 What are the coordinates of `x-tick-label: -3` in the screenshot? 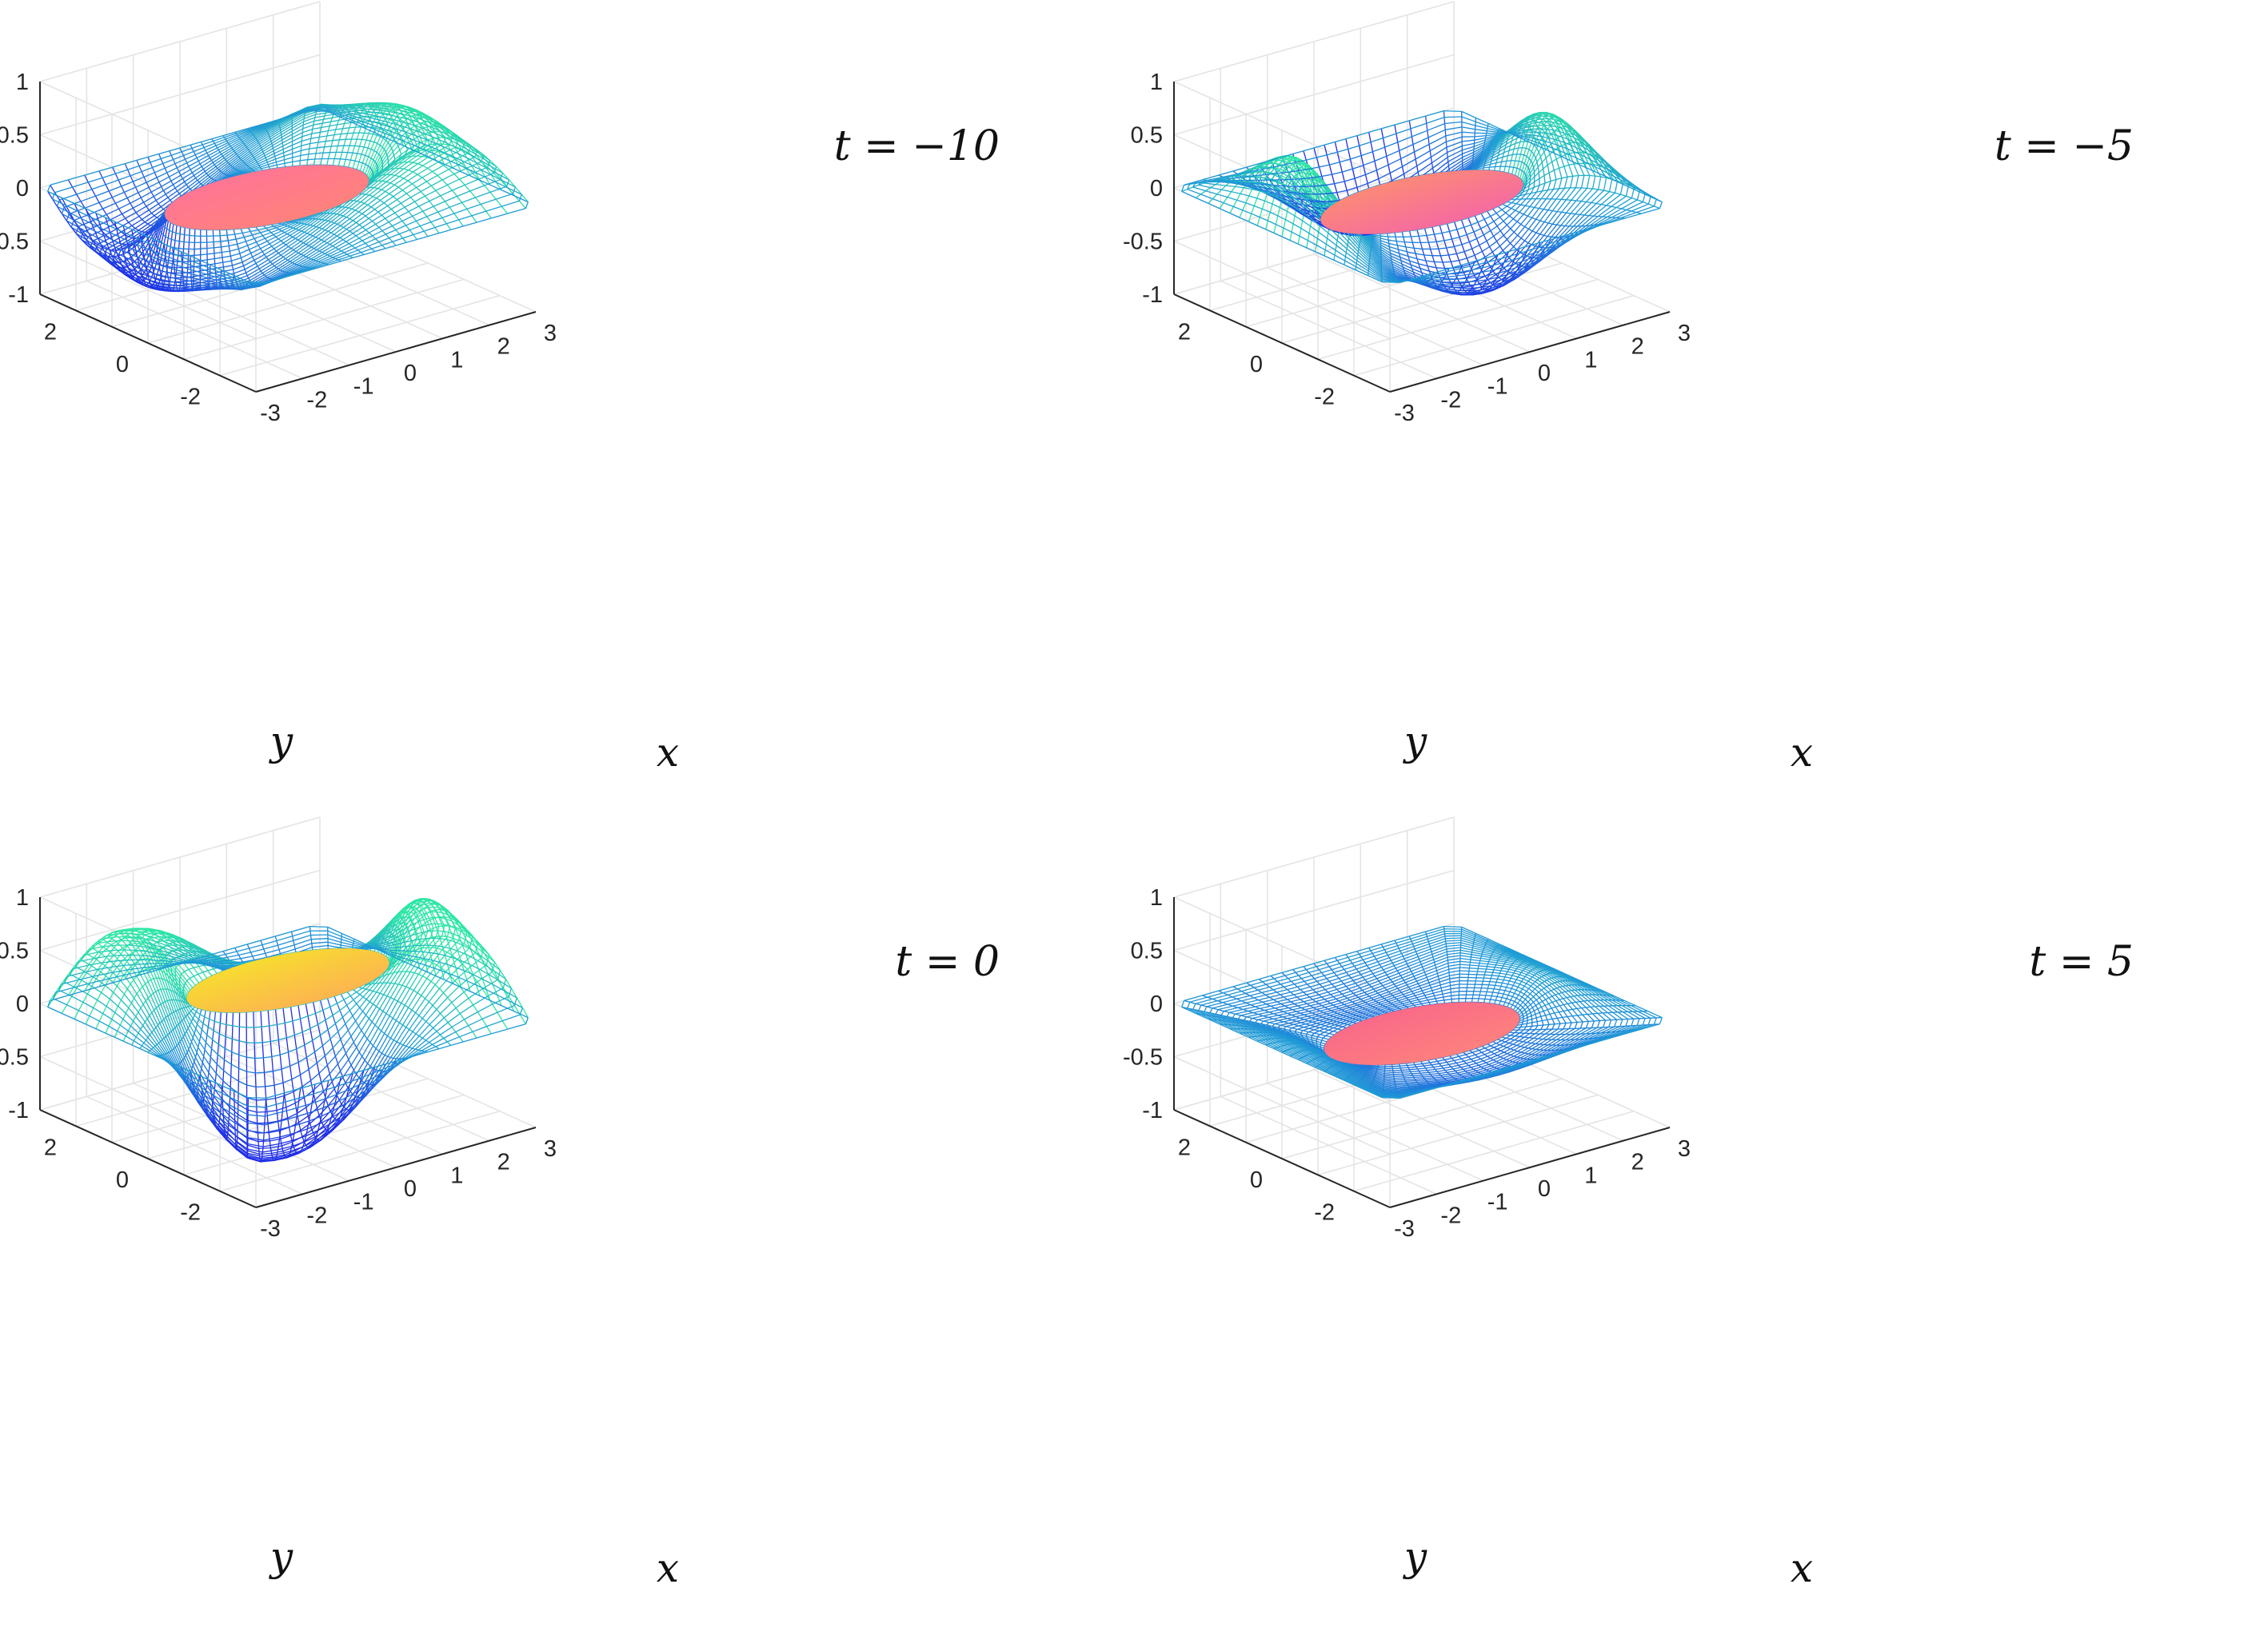 It's located at (1405, 413).